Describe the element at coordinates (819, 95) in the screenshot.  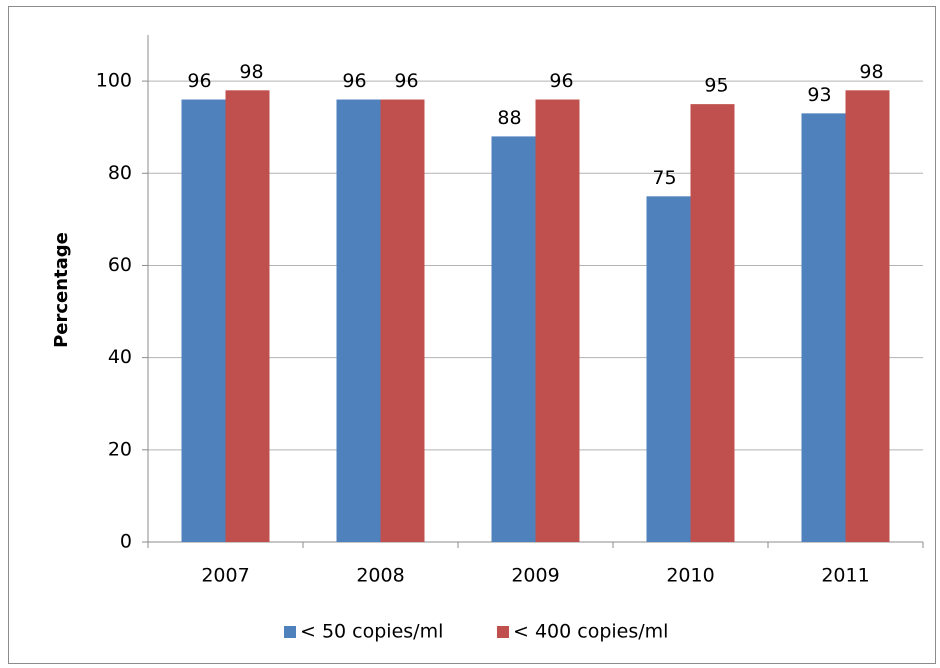
I see `data-label: 93` at that location.